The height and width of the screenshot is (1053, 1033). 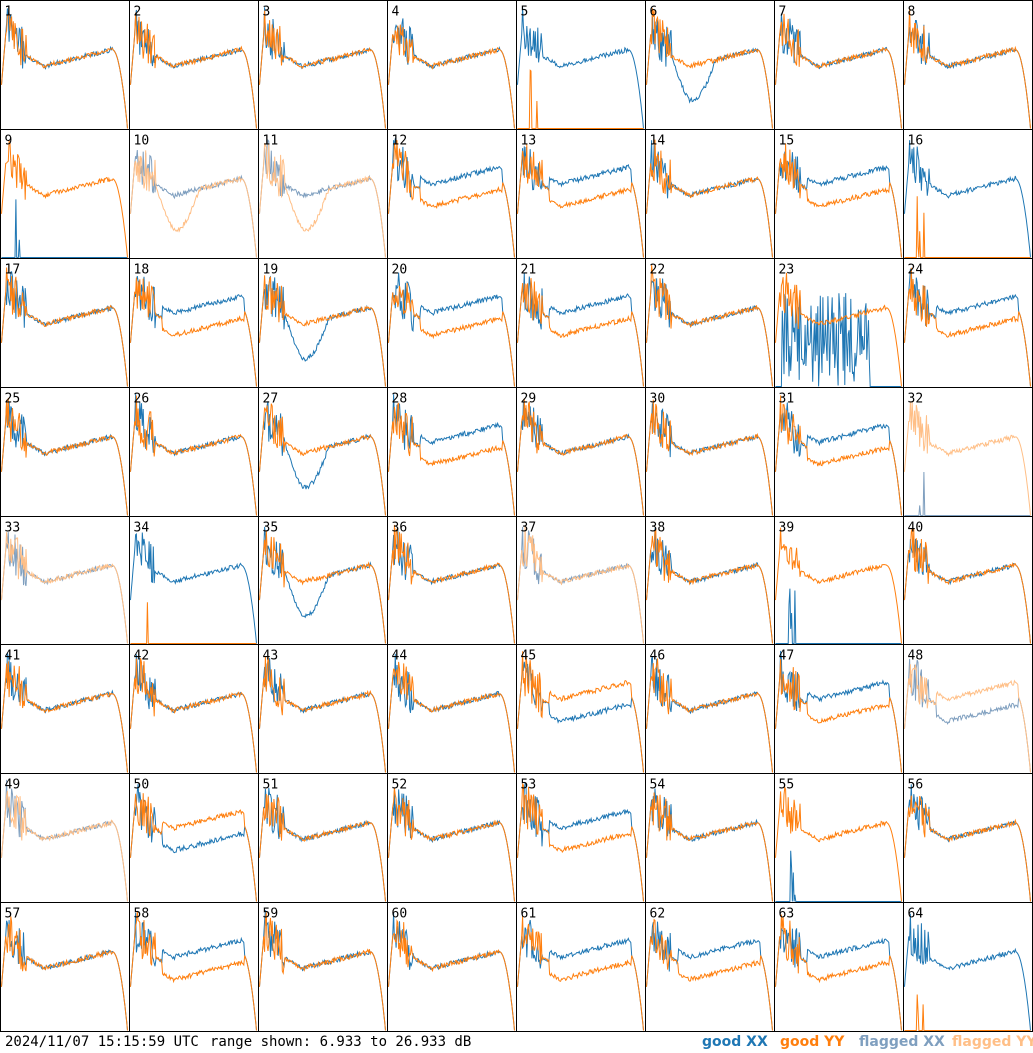 What do you see at coordinates (654, 12) in the screenshot?
I see `tile-label: 6` at bounding box center [654, 12].